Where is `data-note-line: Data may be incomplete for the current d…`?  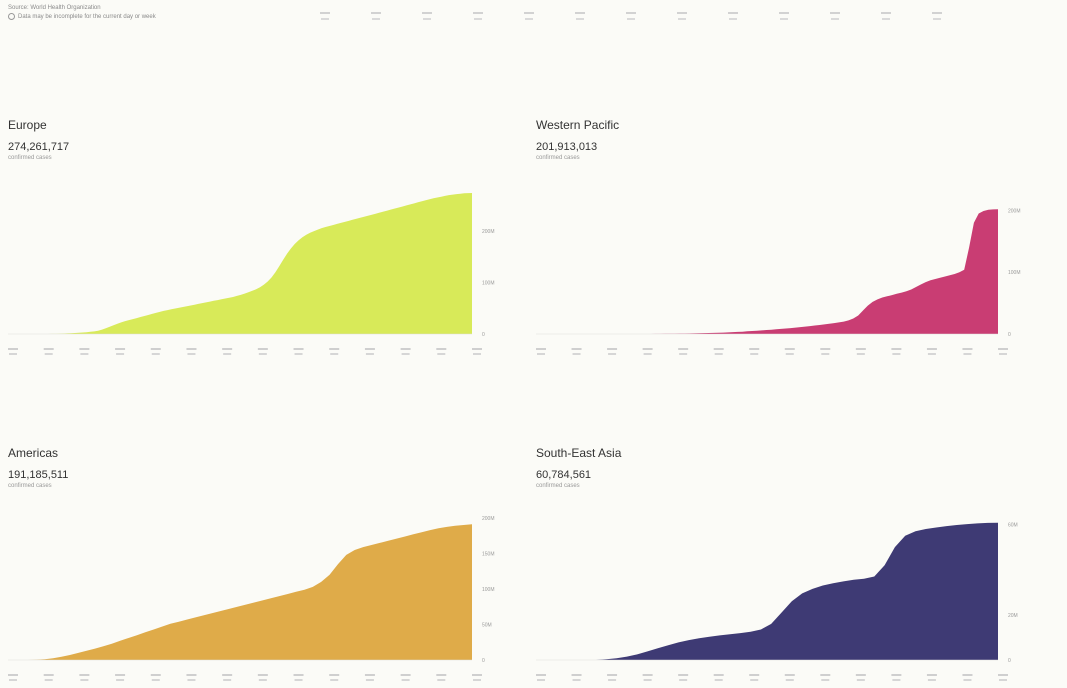
data-note-line: Data may be incomplete for the current d… is located at coordinates (82, 17).